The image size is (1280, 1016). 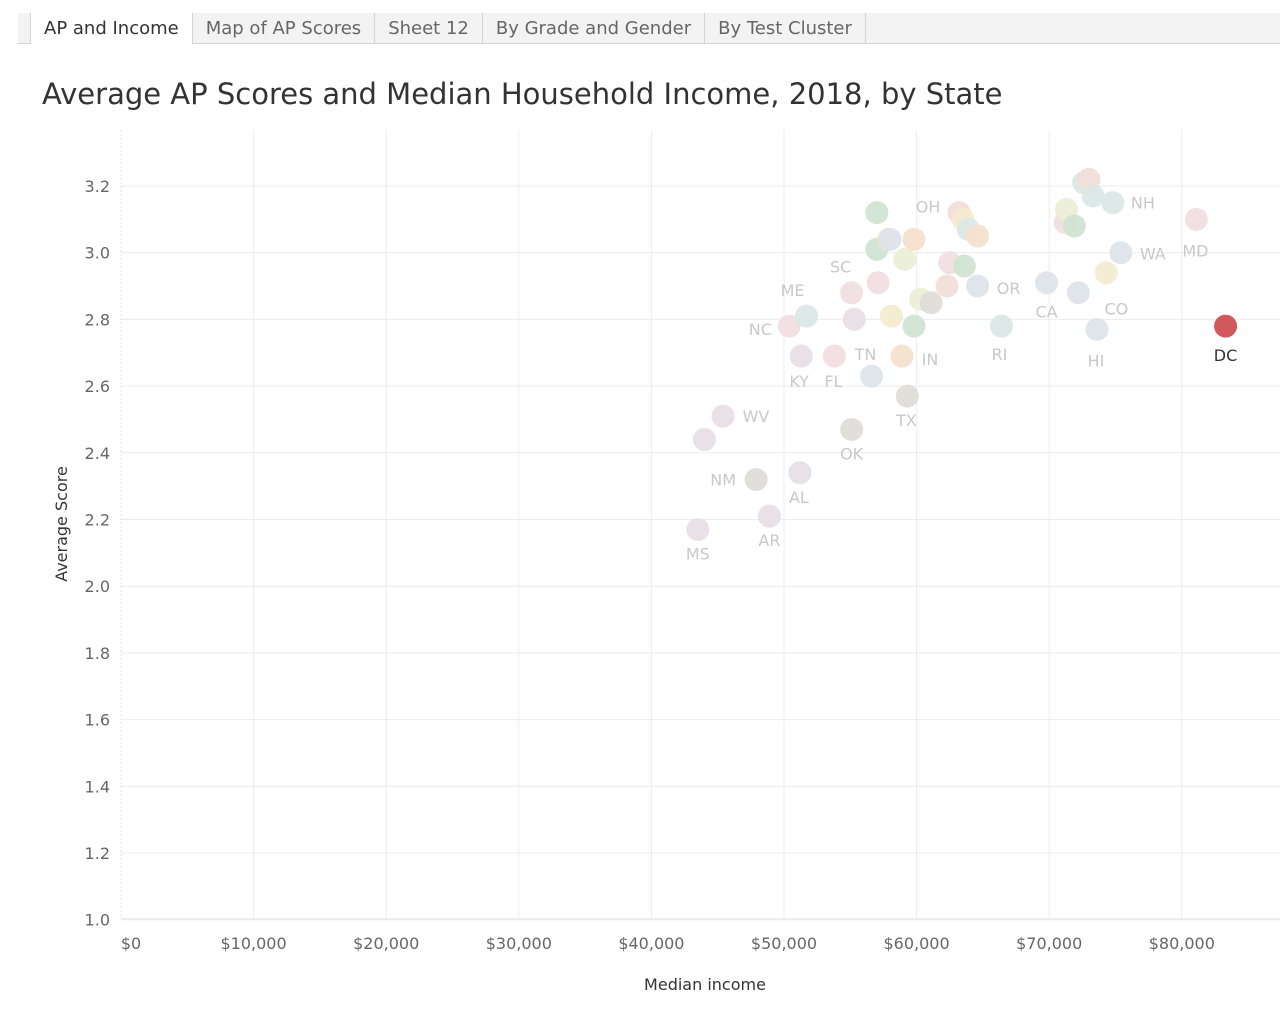 What do you see at coordinates (852, 293) in the screenshot?
I see `point-sc` at bounding box center [852, 293].